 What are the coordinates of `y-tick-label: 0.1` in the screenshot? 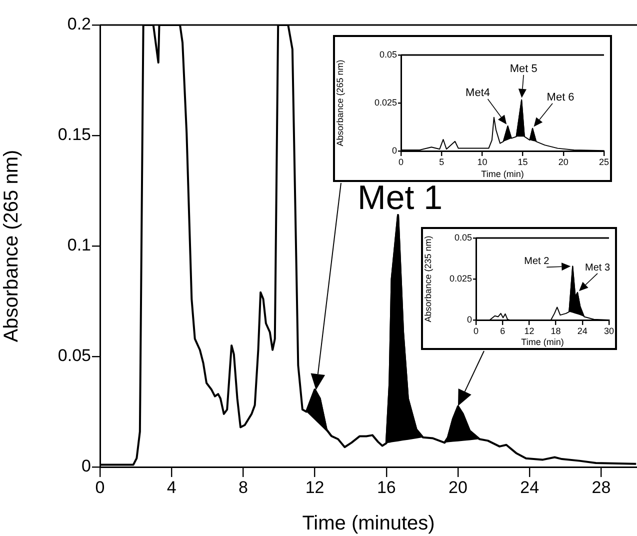 It's located at (79, 245).